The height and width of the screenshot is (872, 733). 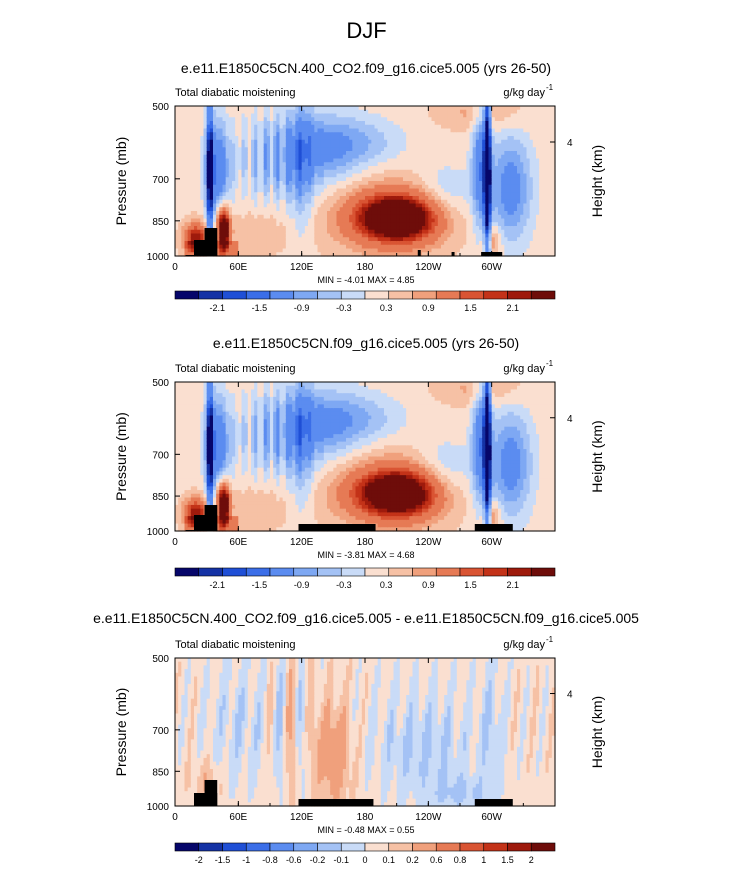 What do you see at coordinates (302, 267) in the screenshot?
I see `x-tick-label: 120E` at bounding box center [302, 267].